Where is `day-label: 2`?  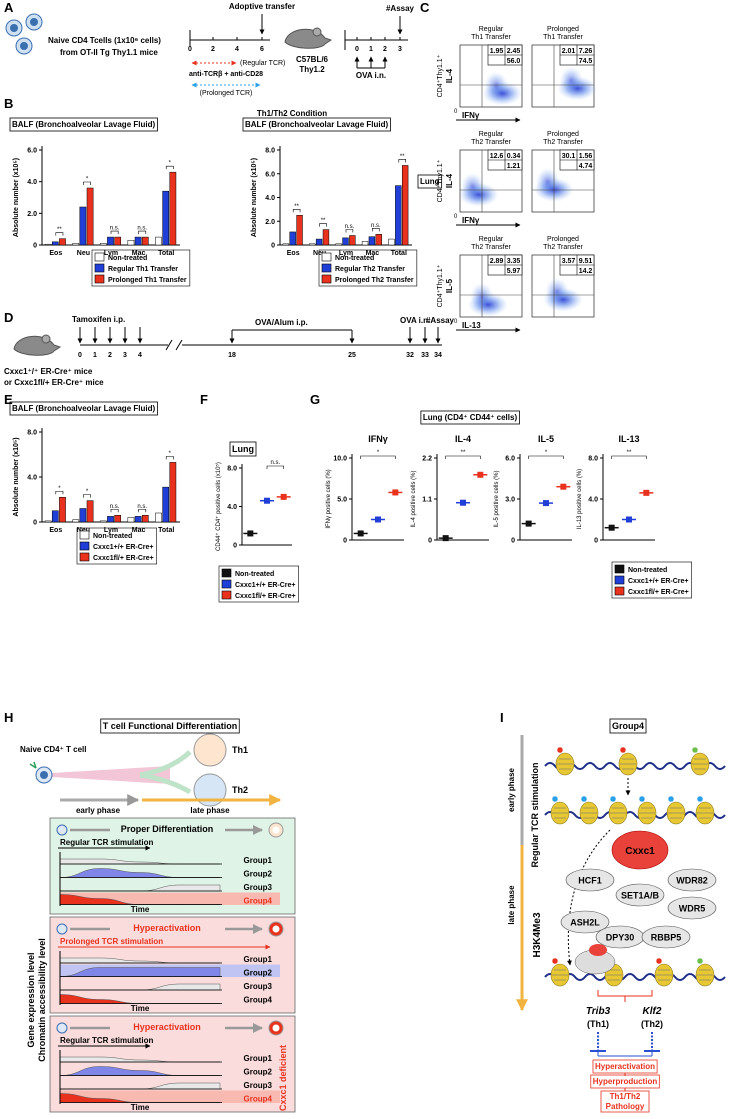
day-label: 2 is located at coordinates (213, 49).